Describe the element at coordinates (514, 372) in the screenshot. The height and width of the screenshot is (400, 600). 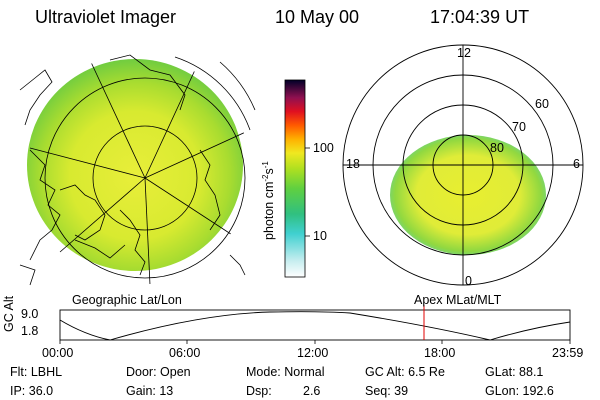
I see `info-glat: GLat: 88.1` at that location.